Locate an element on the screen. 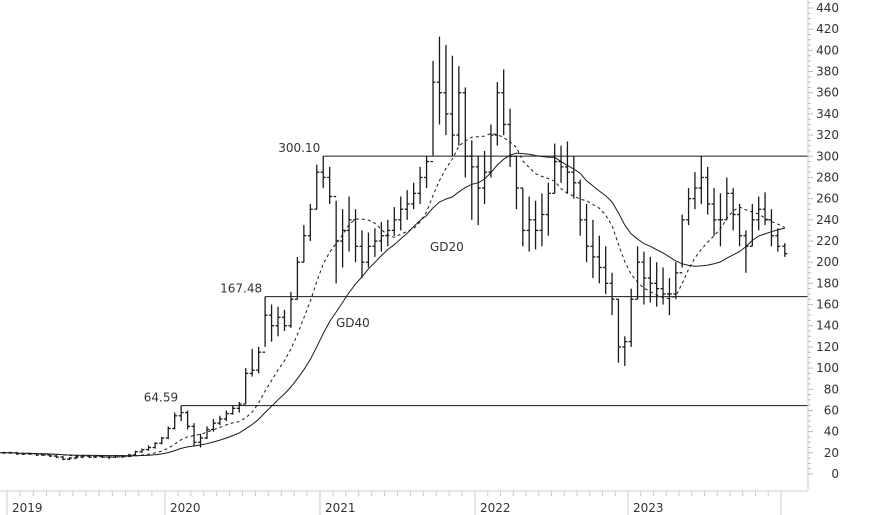 This screenshot has height=515, width=874. y-tick-label: 100 is located at coordinates (827, 368).